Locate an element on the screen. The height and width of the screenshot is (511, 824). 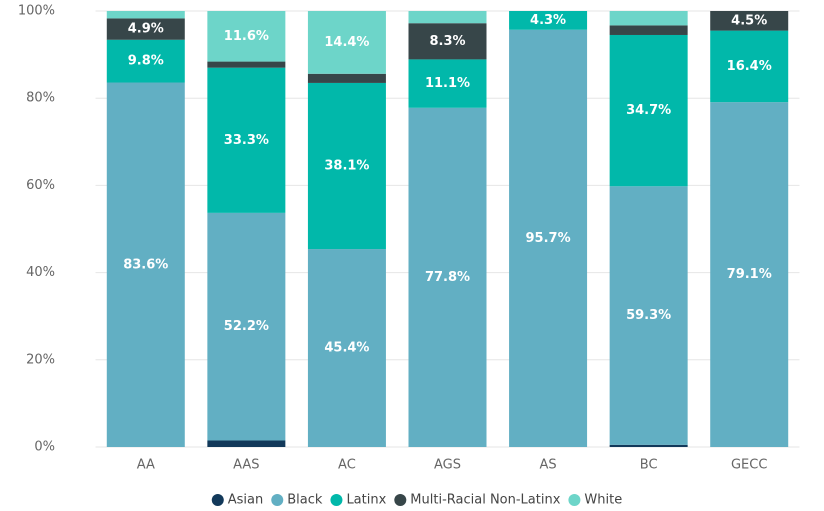
value-label: 34.7% is located at coordinates (648, 110).